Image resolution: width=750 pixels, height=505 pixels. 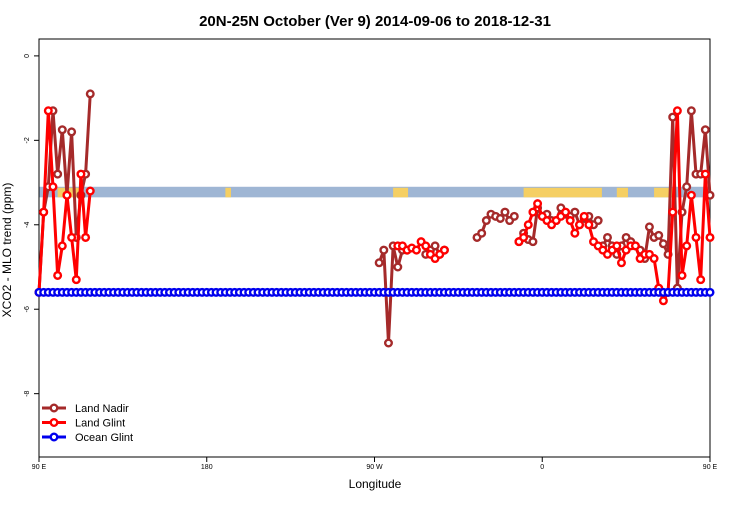 I want to click on map-strip-ocean, so click(x=374, y=192).